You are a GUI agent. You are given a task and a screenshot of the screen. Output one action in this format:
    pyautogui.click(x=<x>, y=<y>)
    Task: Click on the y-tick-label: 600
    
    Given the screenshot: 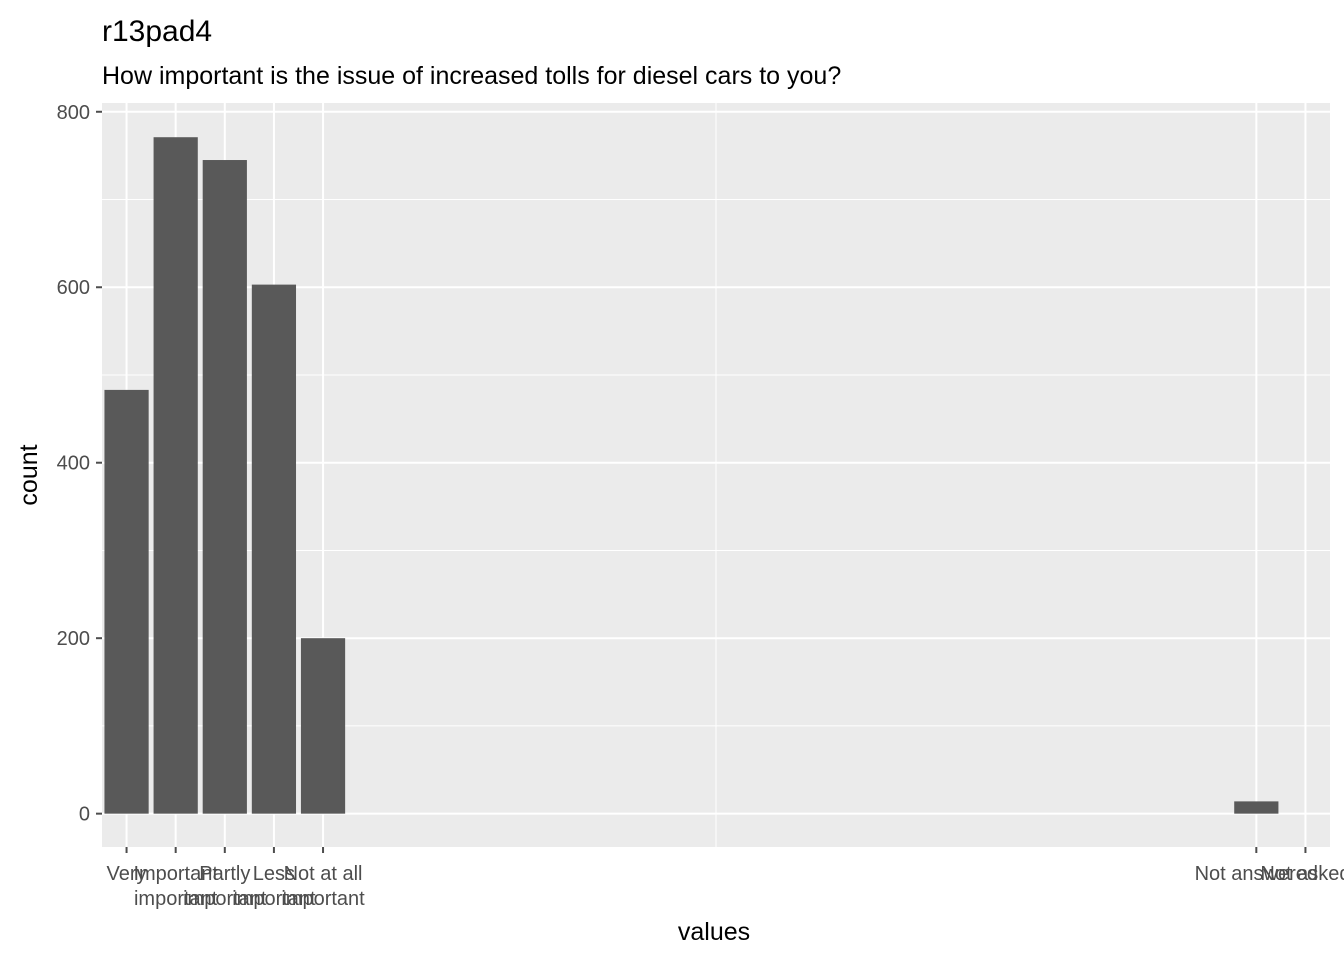 What is the action you would take?
    pyautogui.click(x=73, y=288)
    